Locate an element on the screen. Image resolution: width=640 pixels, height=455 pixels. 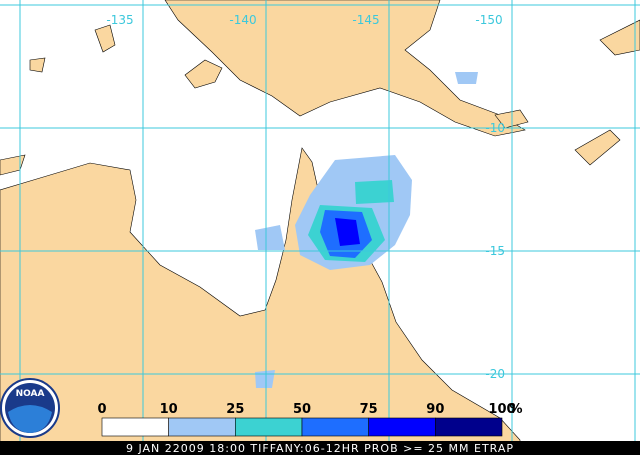
lat-label: -15 is located at coordinates (495, 251).